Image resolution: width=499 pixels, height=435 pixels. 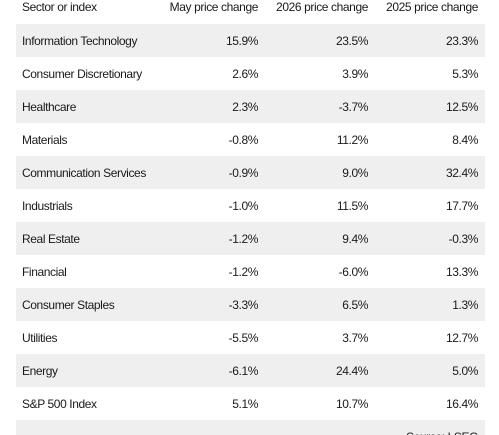 I want to click on header-cell: 2026 price change, so click(x=322, y=7).